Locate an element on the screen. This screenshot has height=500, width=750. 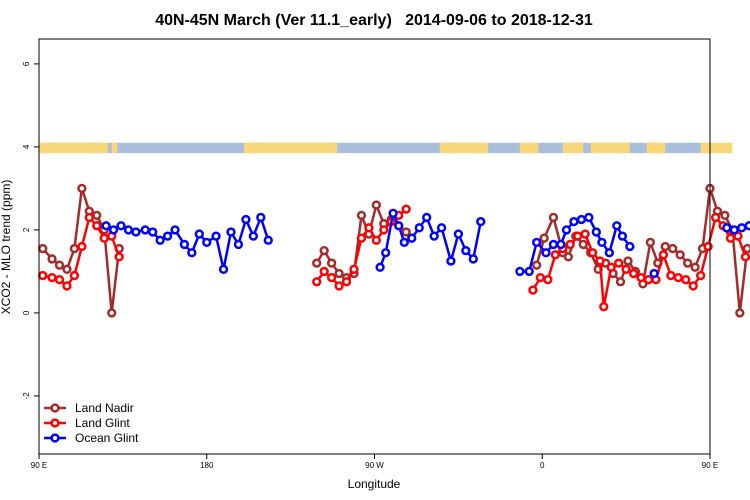
ocean-strip is located at coordinates (374, 148).